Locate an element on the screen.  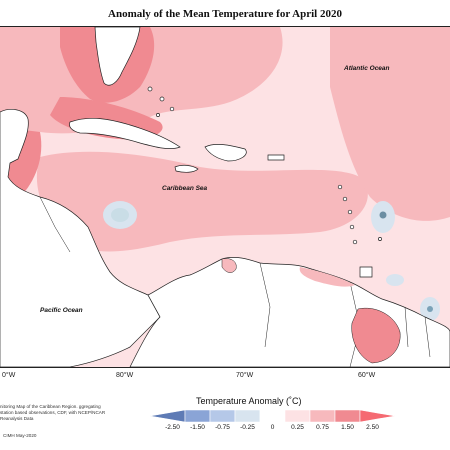
land-florida is located at coordinates (117, 56).